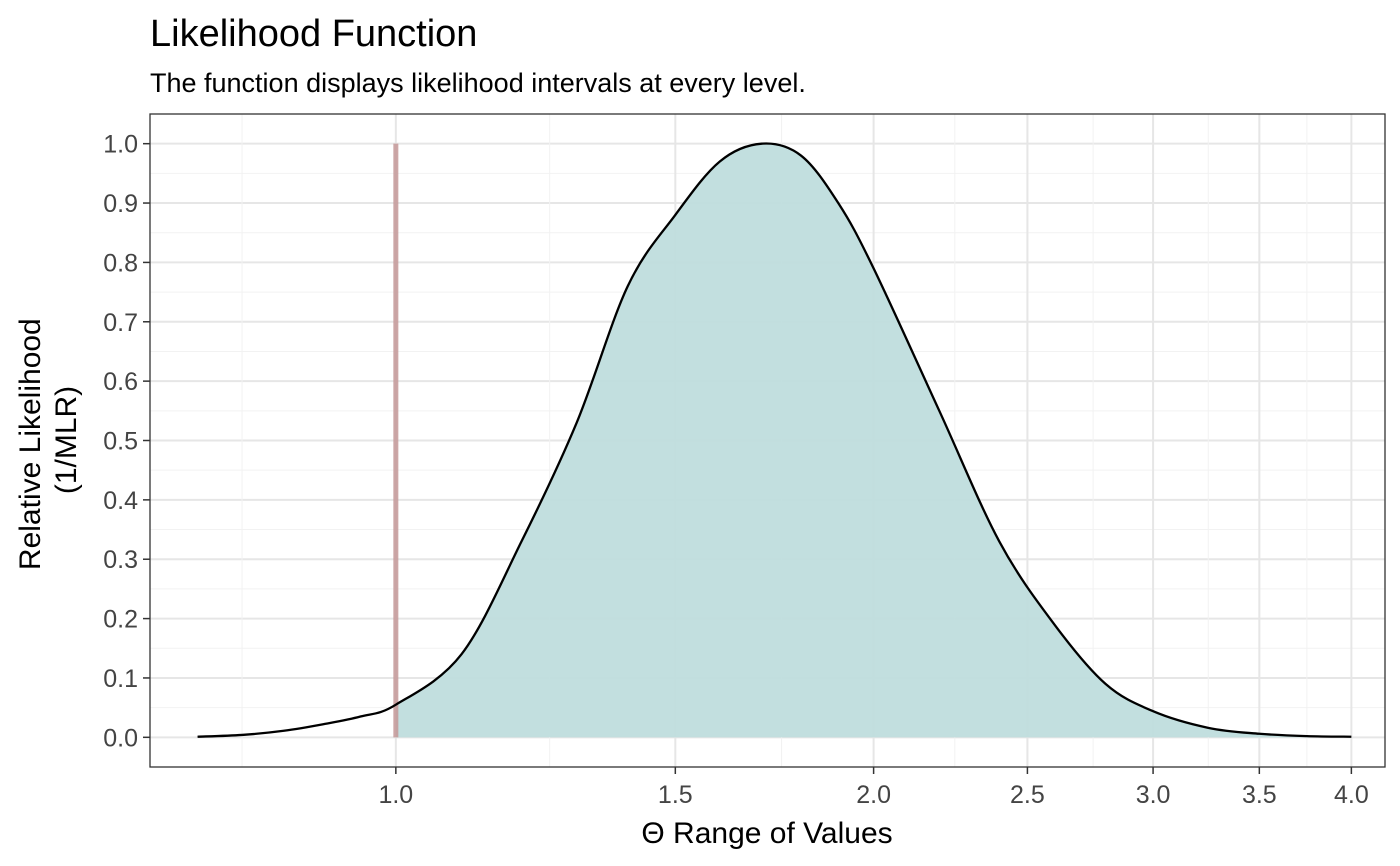 The height and width of the screenshot is (866, 1400). Describe the element at coordinates (120, 323) in the screenshot. I see `y-tick-label: 0.7` at that location.